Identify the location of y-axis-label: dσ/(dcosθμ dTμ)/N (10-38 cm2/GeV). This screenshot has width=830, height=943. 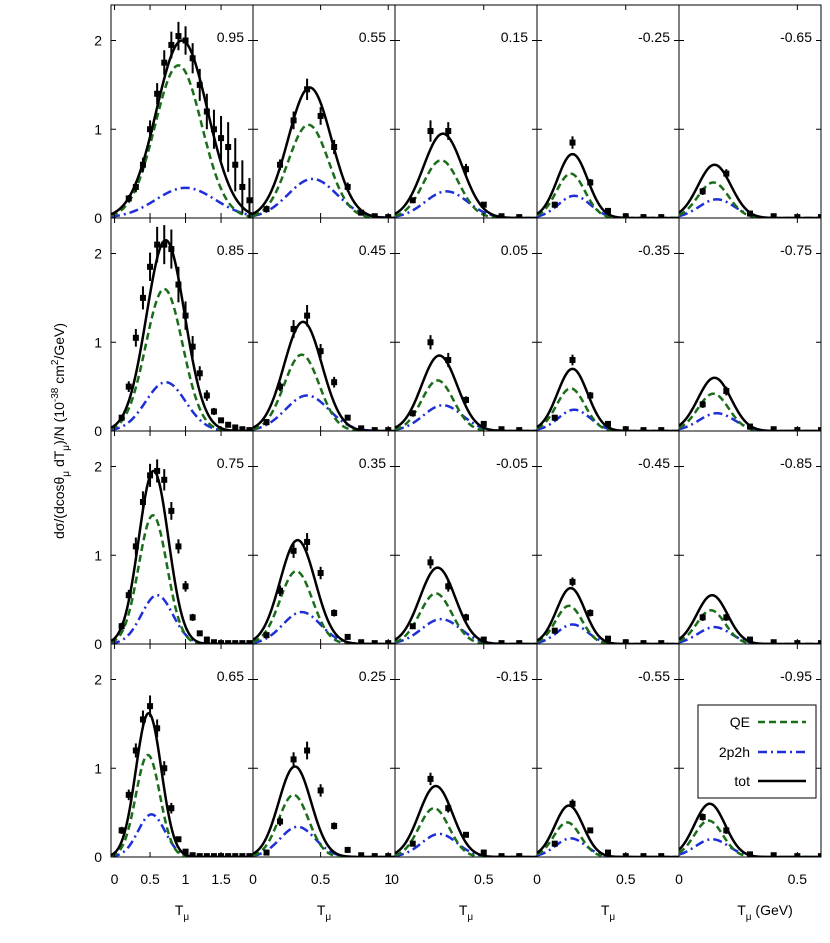
(61, 431).